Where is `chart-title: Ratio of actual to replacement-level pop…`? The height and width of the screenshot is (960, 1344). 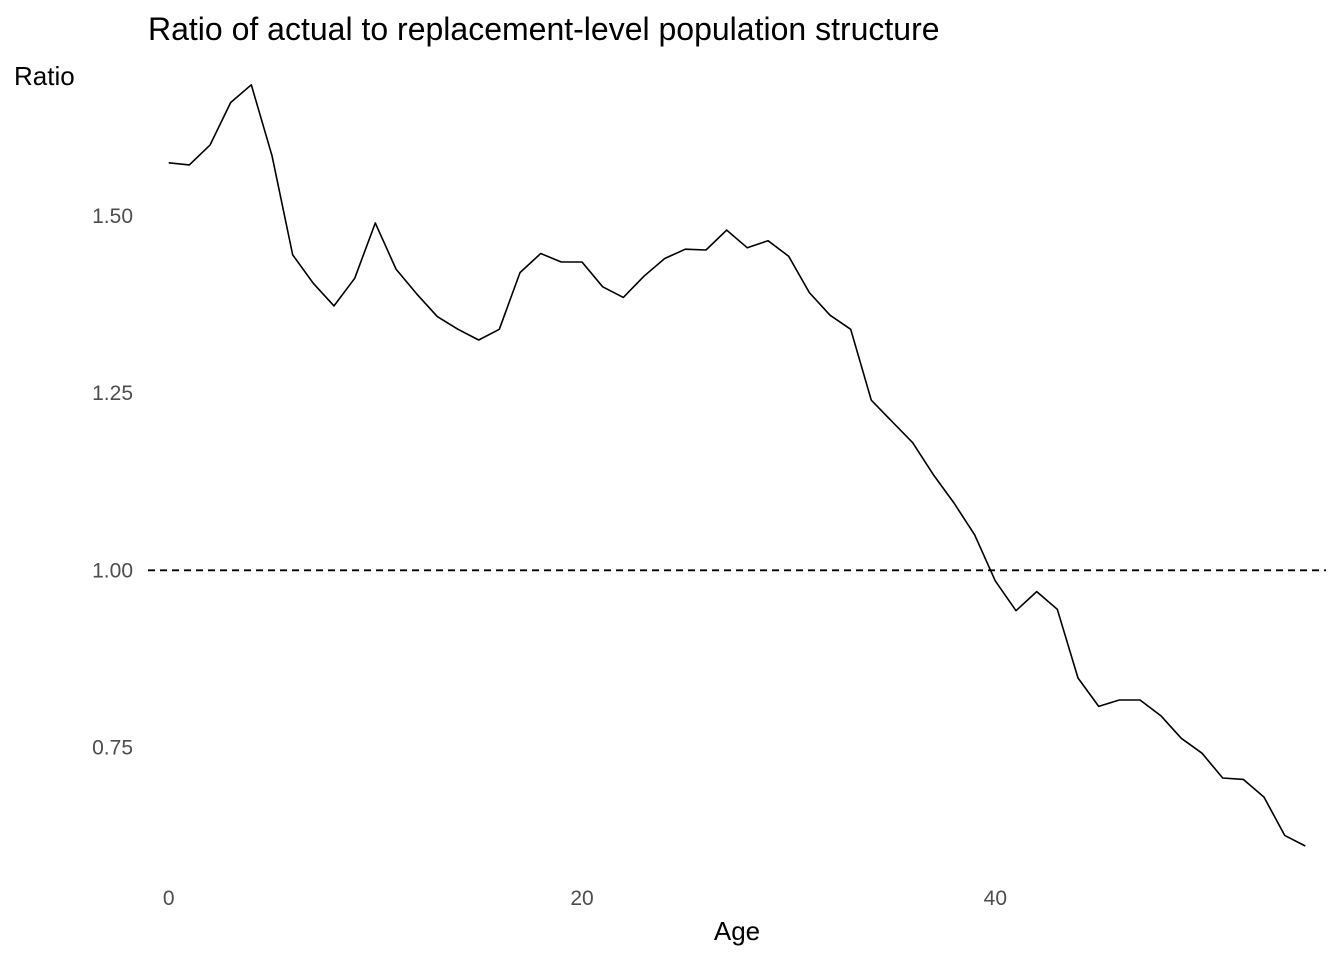
chart-title: Ratio of actual to replacement-level pop… is located at coordinates (544, 29).